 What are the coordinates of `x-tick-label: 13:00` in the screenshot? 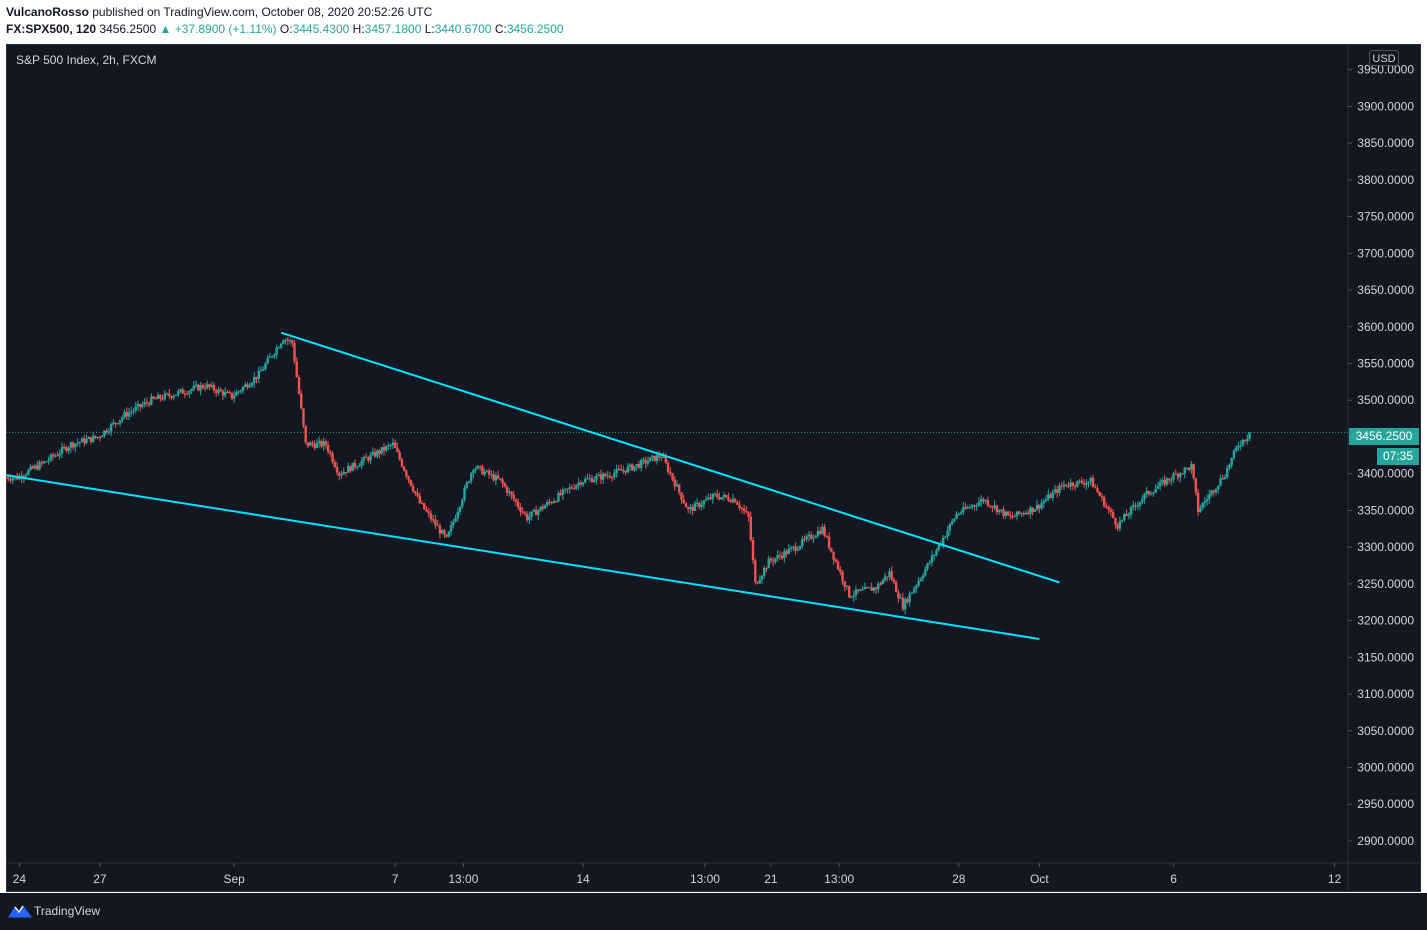 It's located at (705, 879).